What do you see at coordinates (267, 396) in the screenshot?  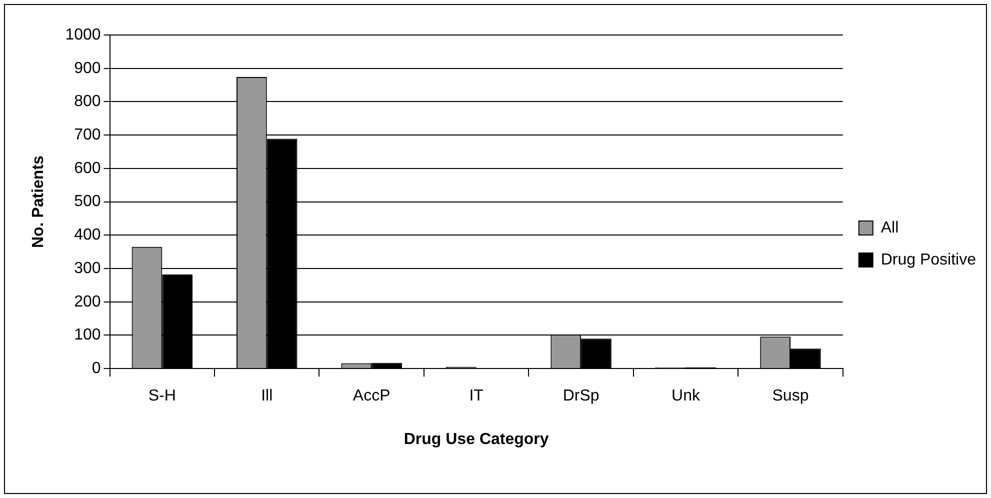 I see `x-tick-label: Ill` at bounding box center [267, 396].